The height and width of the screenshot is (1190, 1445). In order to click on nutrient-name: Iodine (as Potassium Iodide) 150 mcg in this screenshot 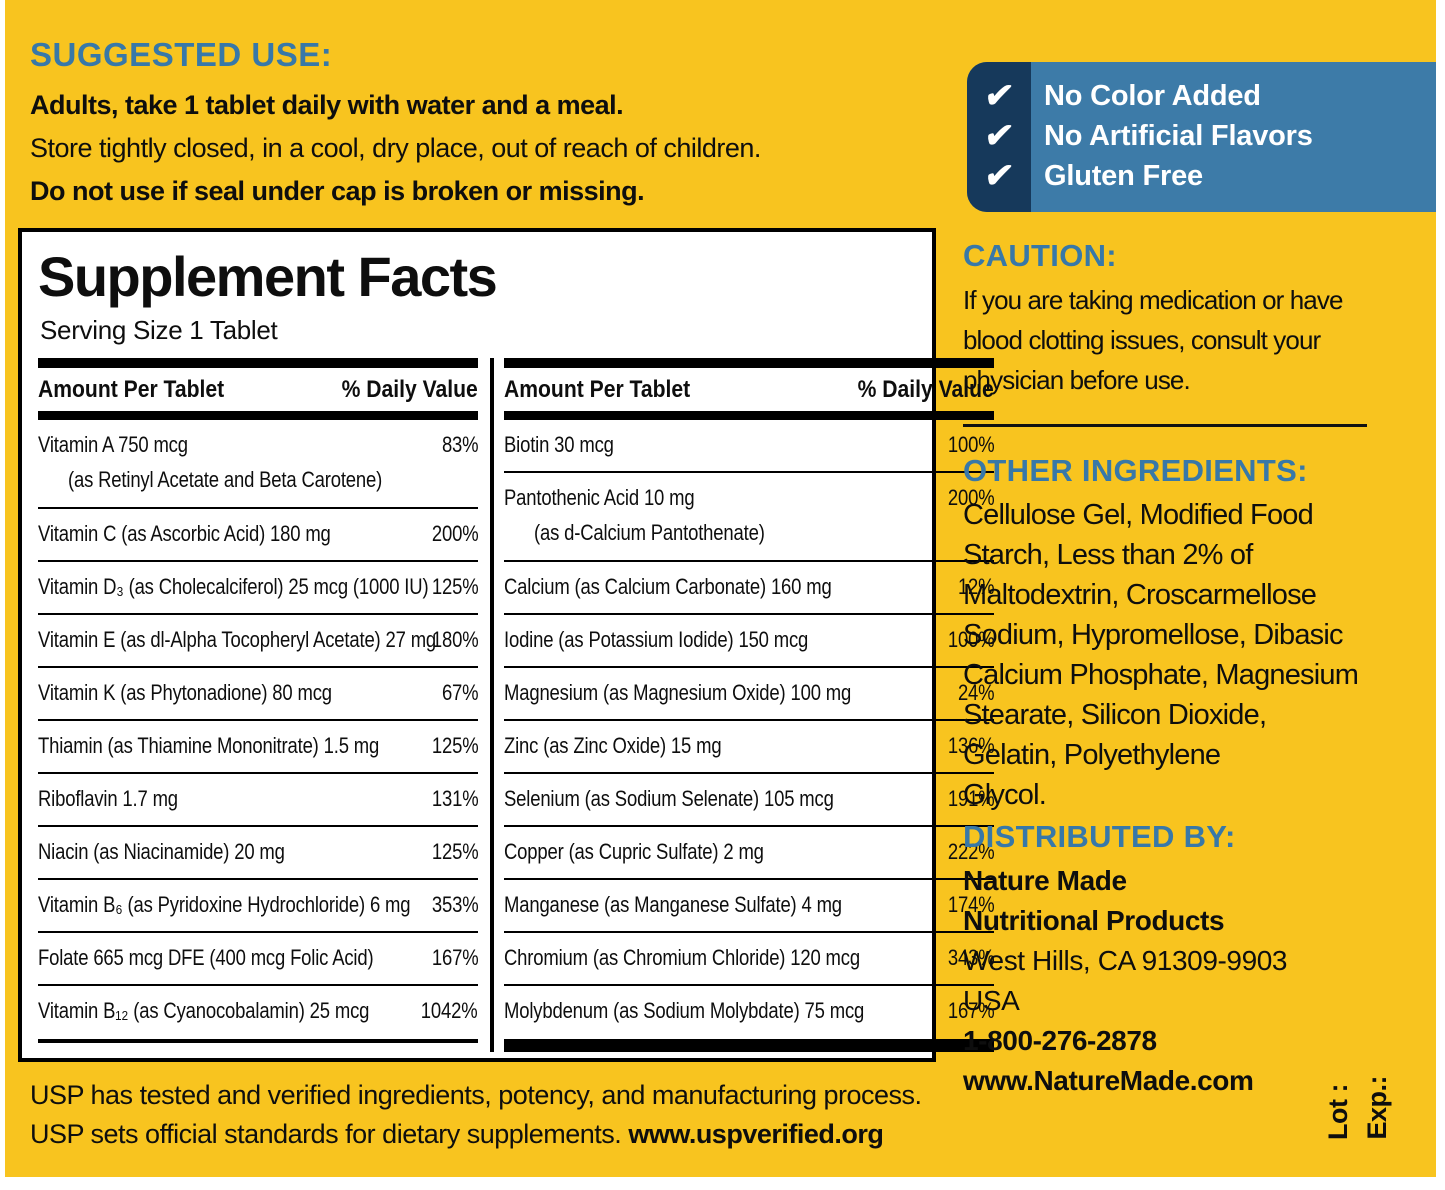, I will do `click(656, 639)`.